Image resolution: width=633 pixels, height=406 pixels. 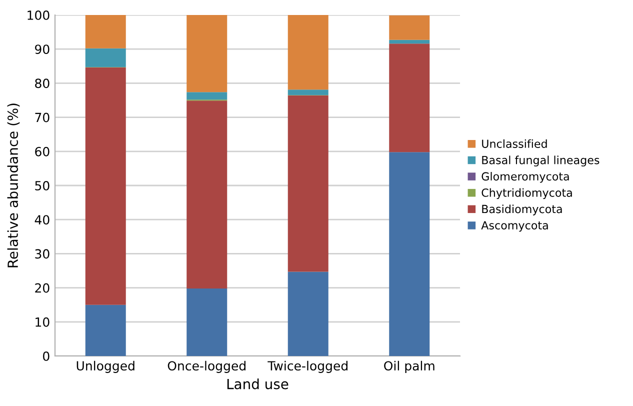 What do you see at coordinates (257, 384) in the screenshot?
I see `x-axis-title: Land use` at bounding box center [257, 384].